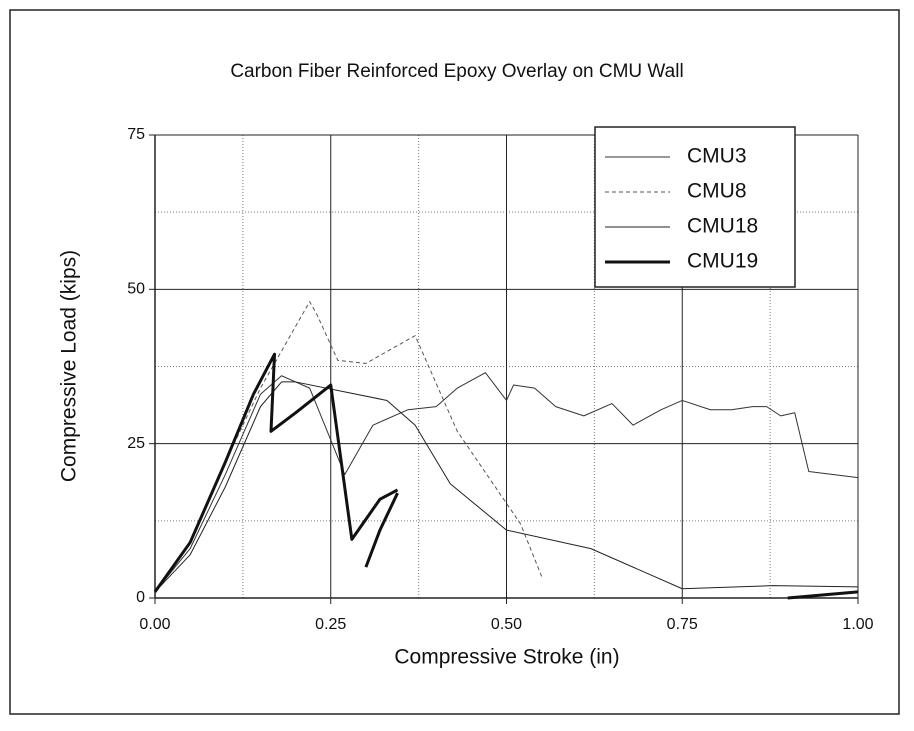 This screenshot has width=914, height=731. What do you see at coordinates (69, 366) in the screenshot?
I see `y-axis-label: Compressive Load (kips)` at bounding box center [69, 366].